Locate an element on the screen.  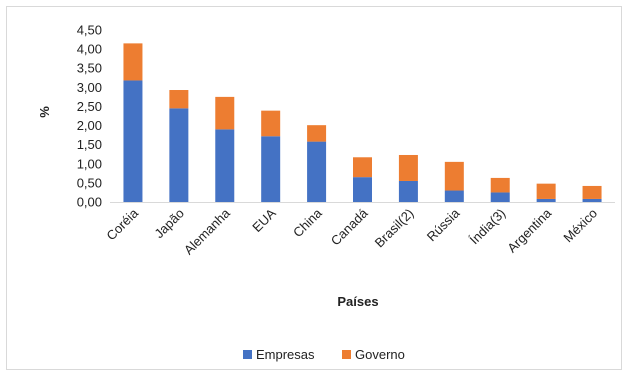
y-tick-label: 0,50 is located at coordinates (89, 182).